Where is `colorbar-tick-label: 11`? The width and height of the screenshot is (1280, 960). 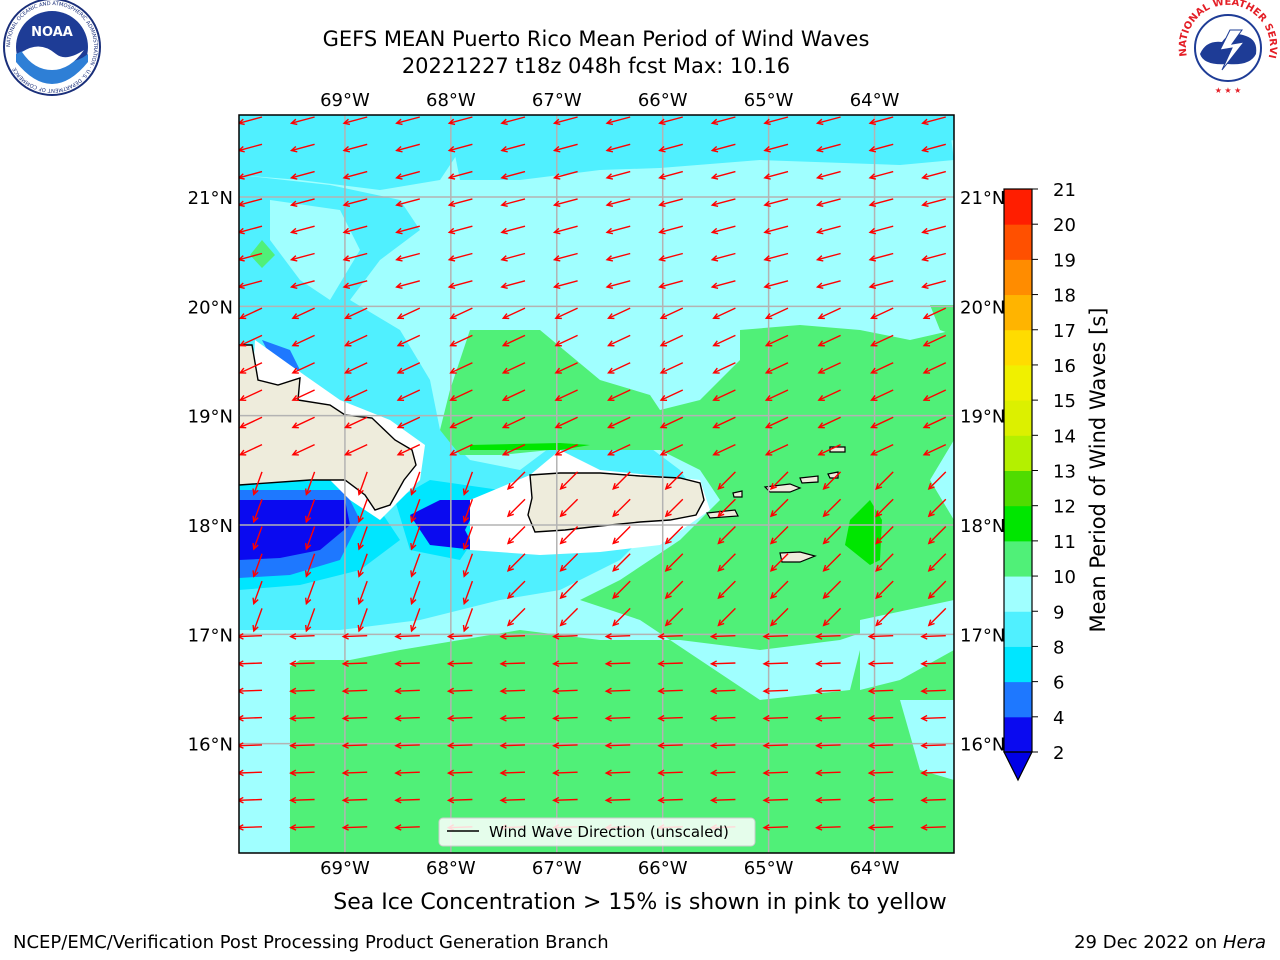
colorbar-tick-label: 11 is located at coordinates (1064, 542).